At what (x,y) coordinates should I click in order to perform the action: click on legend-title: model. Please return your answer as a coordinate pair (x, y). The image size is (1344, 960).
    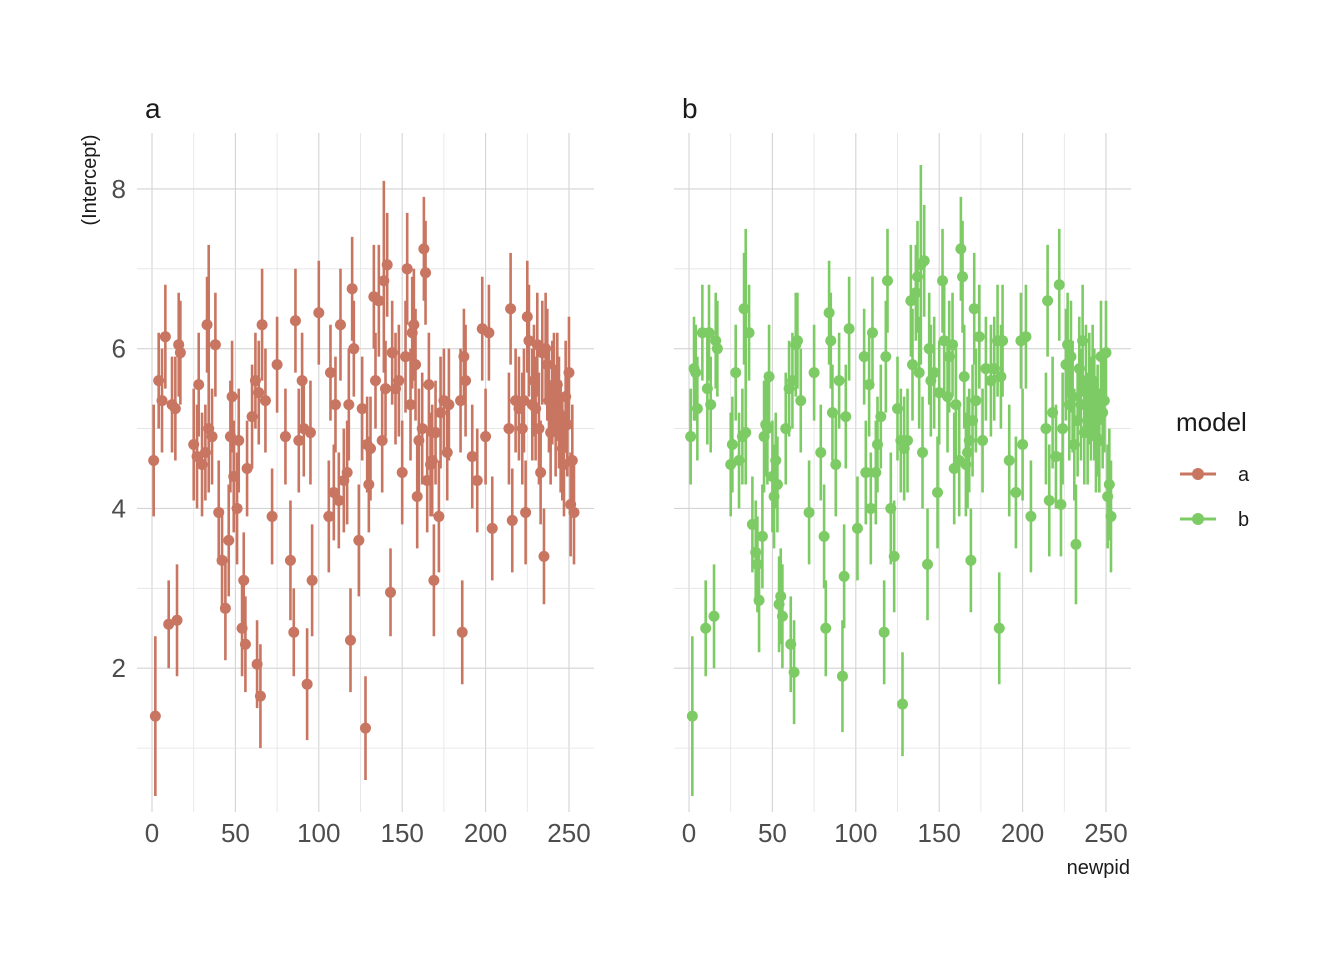
    Looking at the image, I should click on (1211, 422).